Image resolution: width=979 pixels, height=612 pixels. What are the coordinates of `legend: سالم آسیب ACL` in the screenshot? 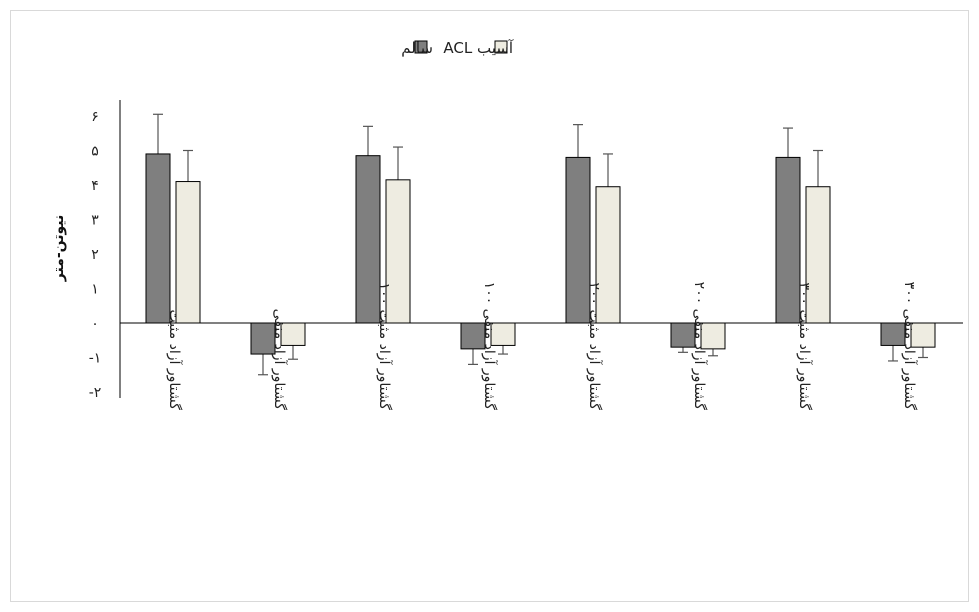 It's located at (457, 48).